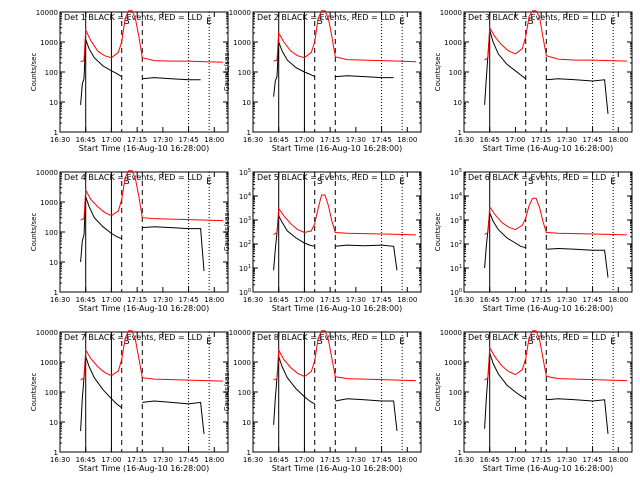  What do you see at coordinates (326, 17) in the screenshot?
I see `panel-title: Det 2 BLACK = Events, RED = LLD` at bounding box center [326, 17].